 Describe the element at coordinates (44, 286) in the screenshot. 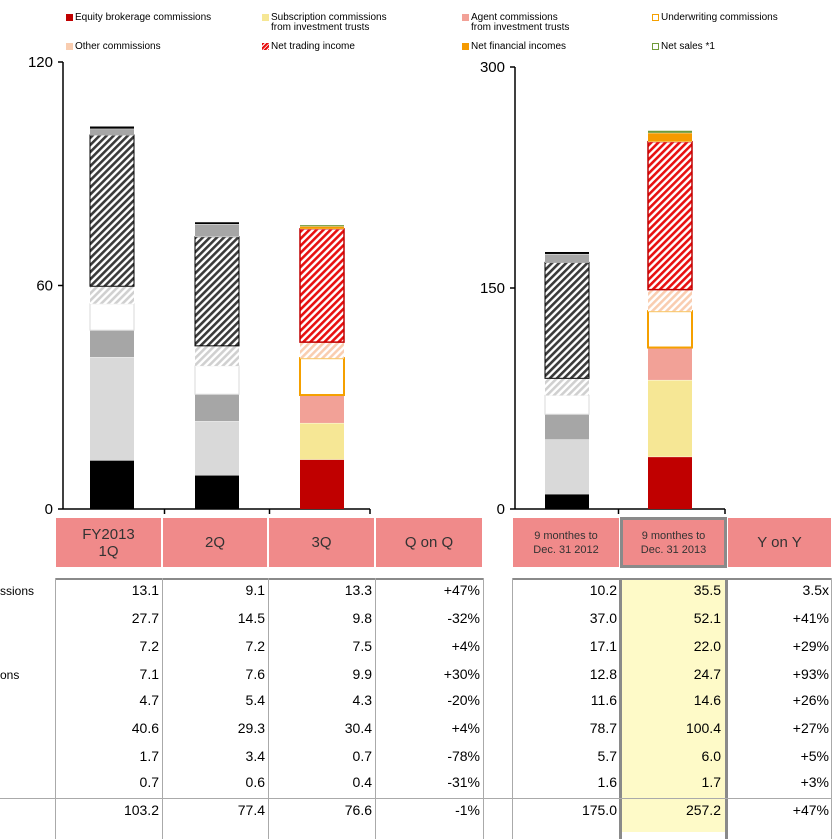

I see `y-tick-label: 60` at that location.